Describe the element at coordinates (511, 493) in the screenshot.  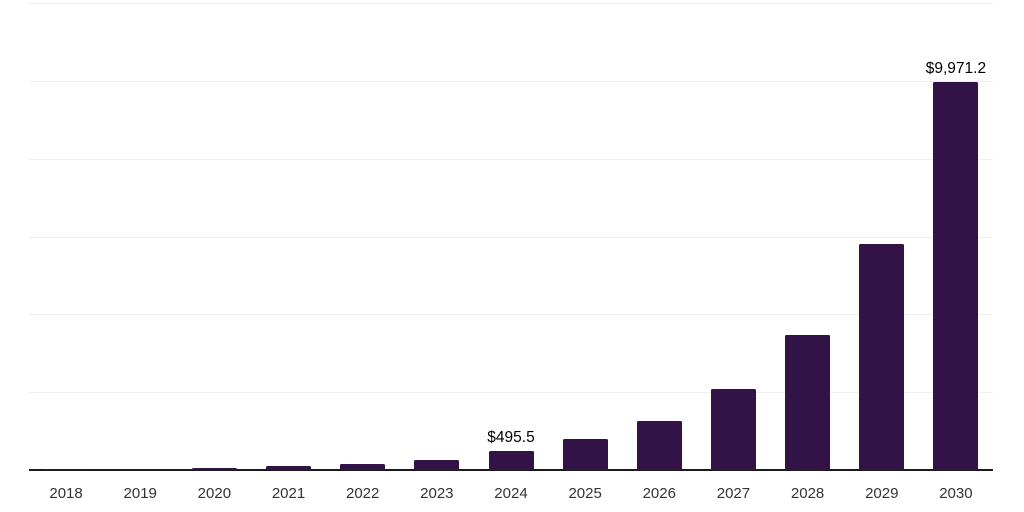
I see `x-axis-label-2024: 2024` at that location.